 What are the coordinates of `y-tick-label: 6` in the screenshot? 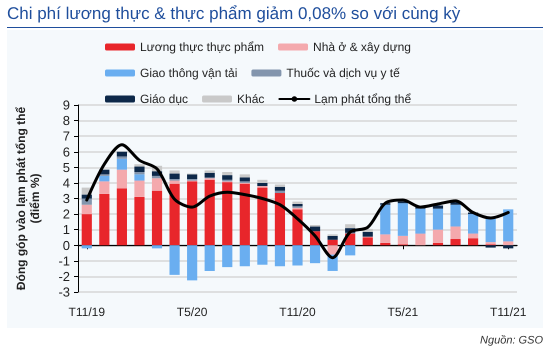 It's located at (66, 152).